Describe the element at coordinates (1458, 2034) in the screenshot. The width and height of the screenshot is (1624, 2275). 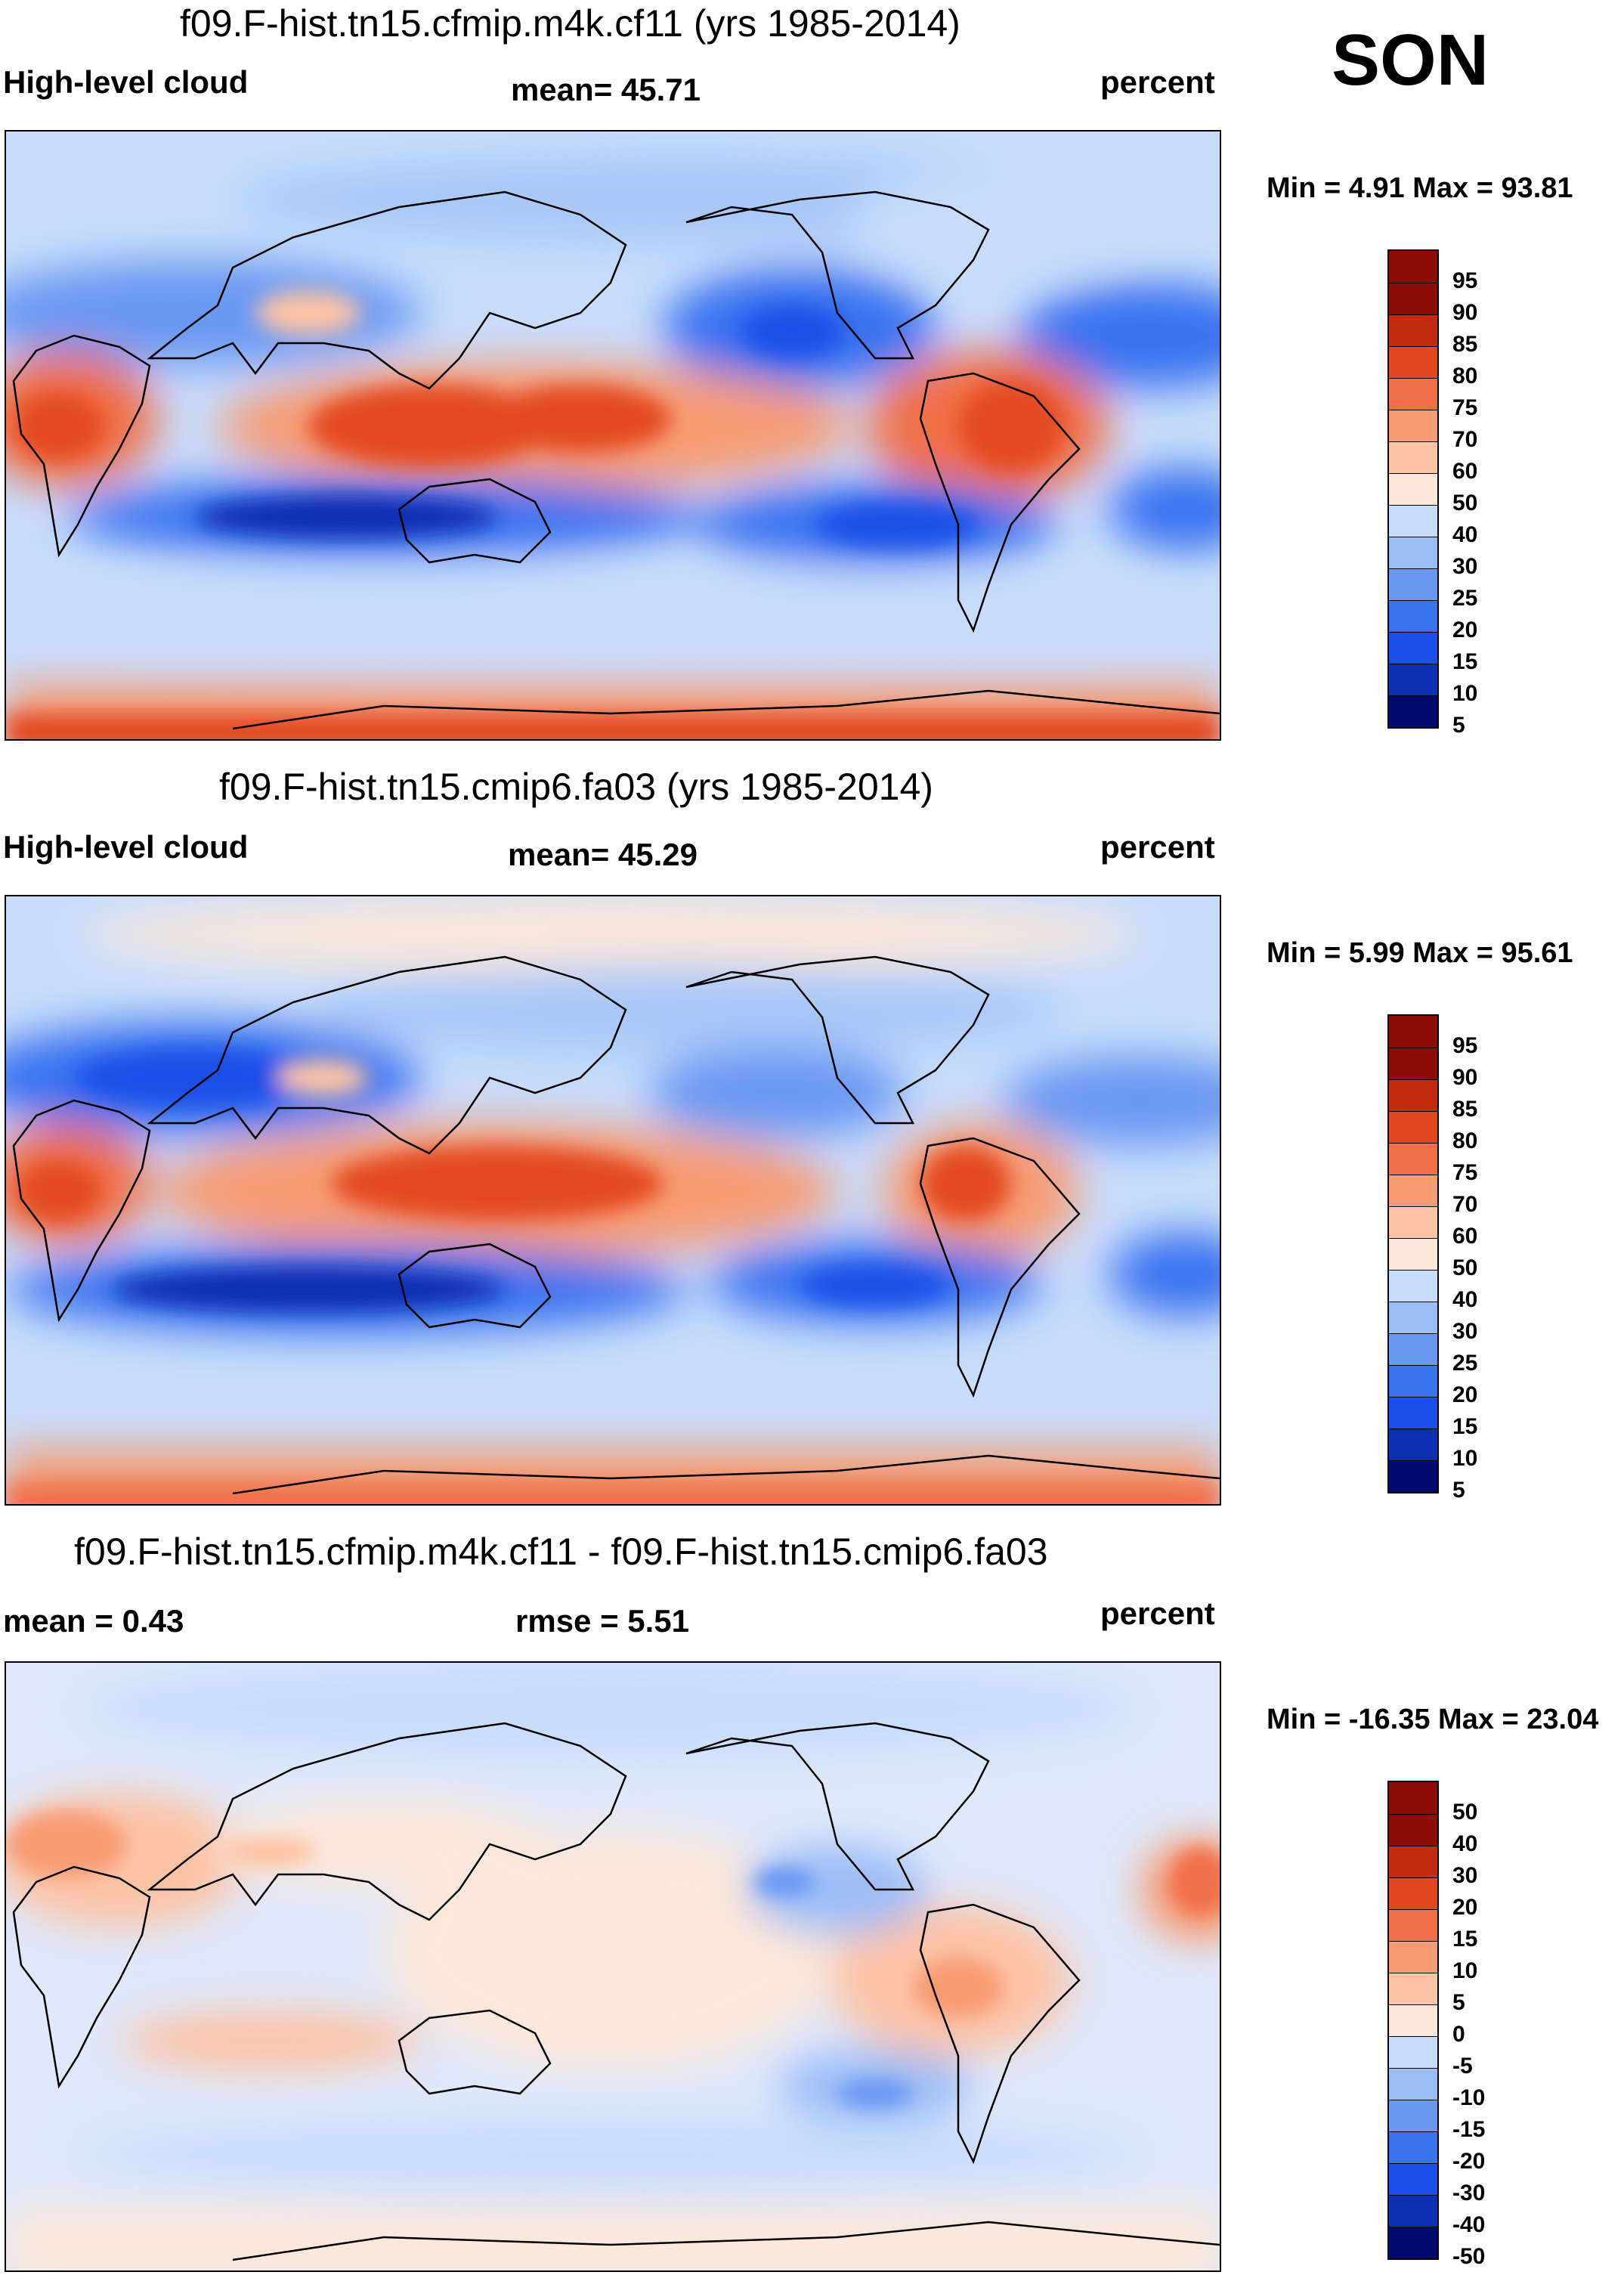
I see `colorbar-tick-label: 0` at that location.